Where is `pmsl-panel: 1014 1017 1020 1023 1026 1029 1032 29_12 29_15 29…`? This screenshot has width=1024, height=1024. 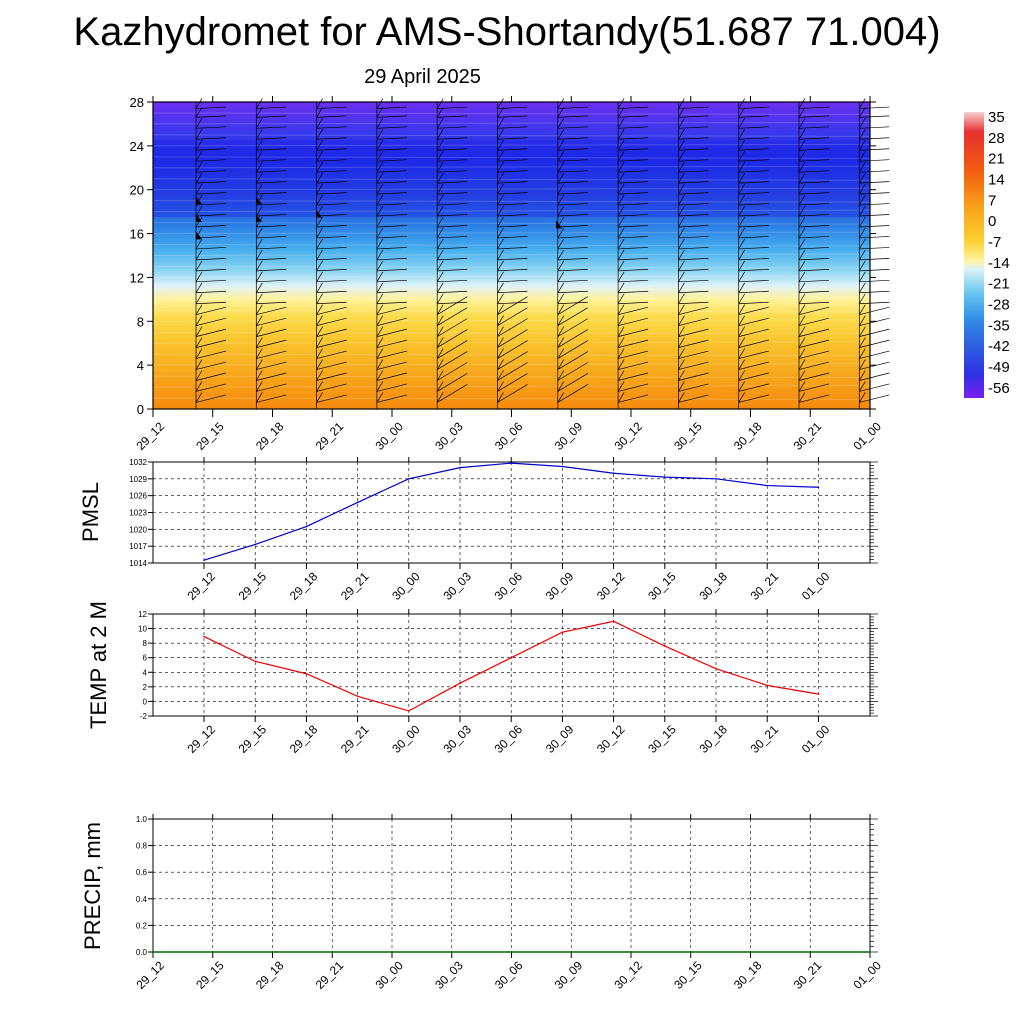 pmsl-panel: 1014 1017 1020 1023 1026 1029 1032 29_12 29_15 29… is located at coordinates (478, 530).